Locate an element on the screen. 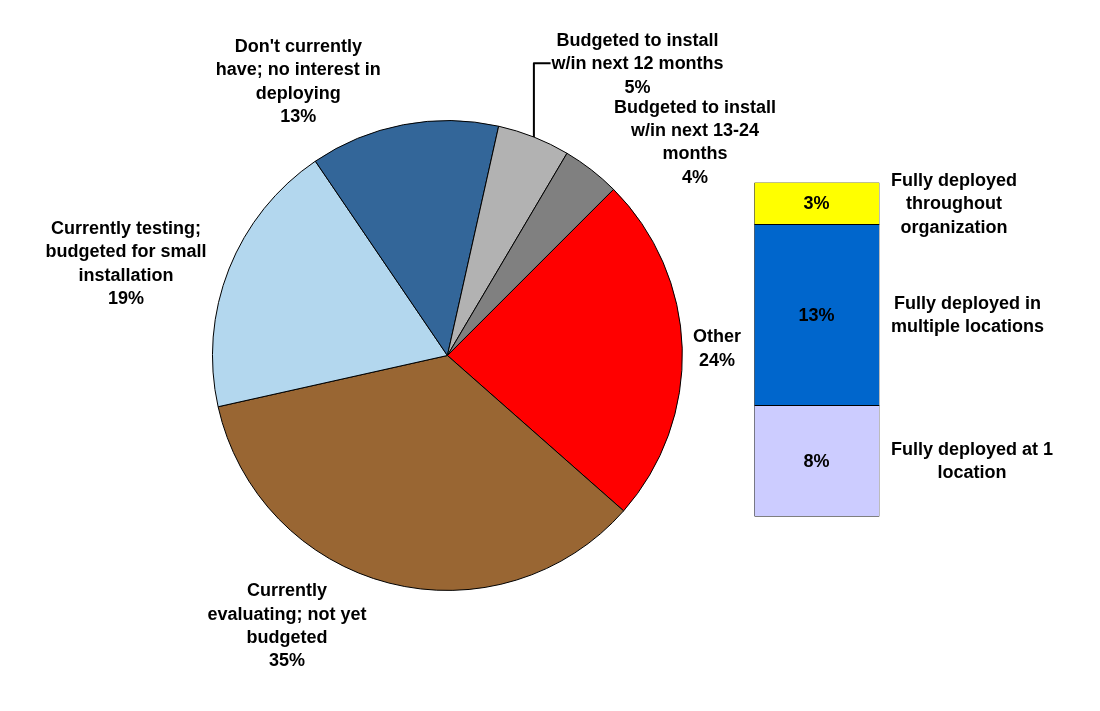 The width and height of the screenshot is (1100, 711). slice-label: Budgeted to install w/in next 13-24 months is located at coordinates (694, 130).